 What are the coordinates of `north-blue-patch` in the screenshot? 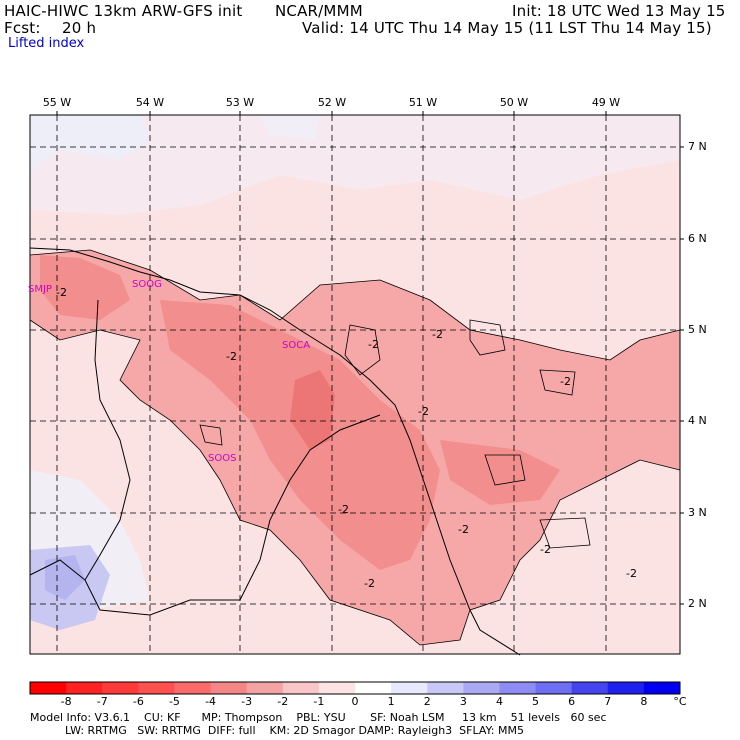 It's located at (290, 127).